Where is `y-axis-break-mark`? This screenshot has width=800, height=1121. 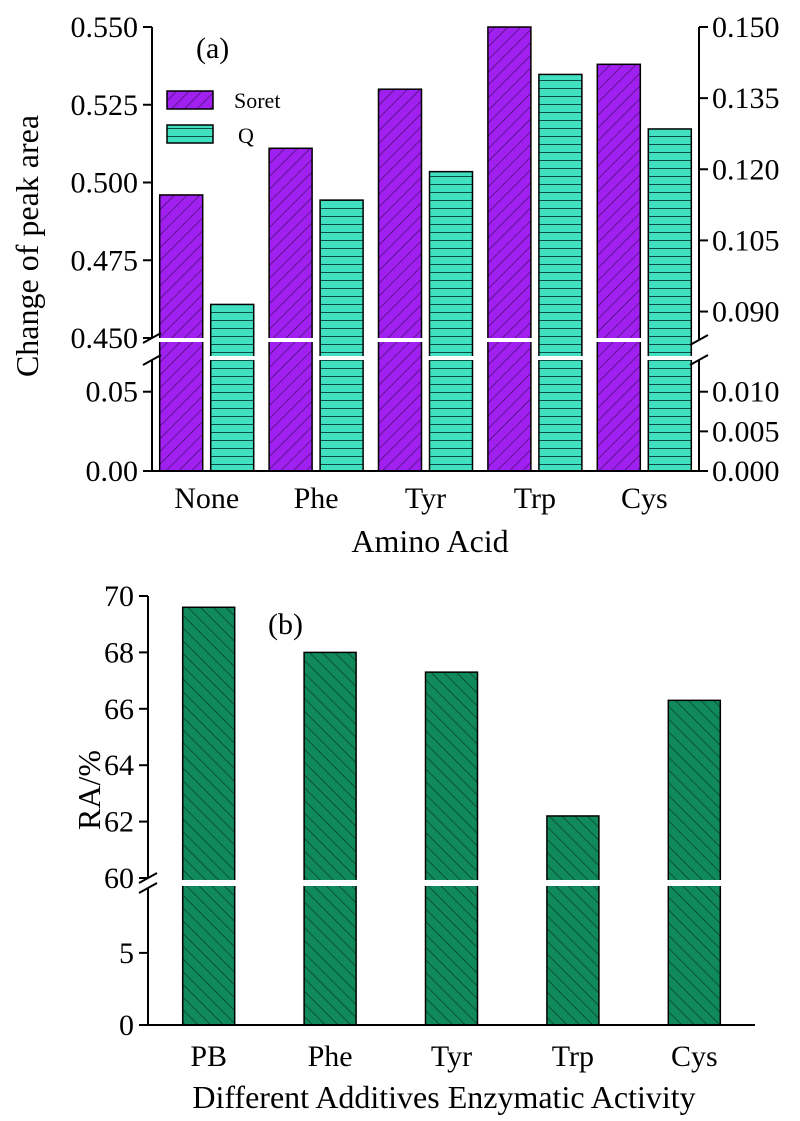 y-axis-break-mark is located at coordinates (148, 888).